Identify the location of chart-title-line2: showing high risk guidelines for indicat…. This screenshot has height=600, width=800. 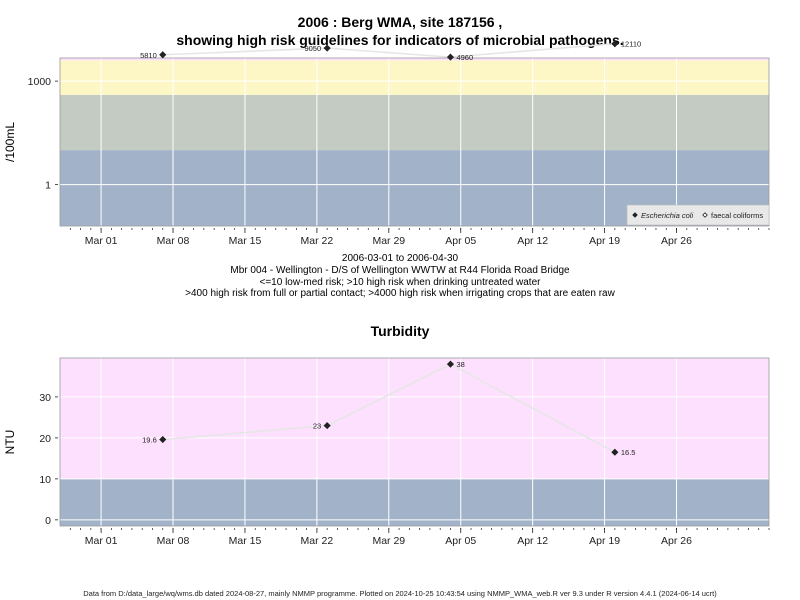
(400, 40).